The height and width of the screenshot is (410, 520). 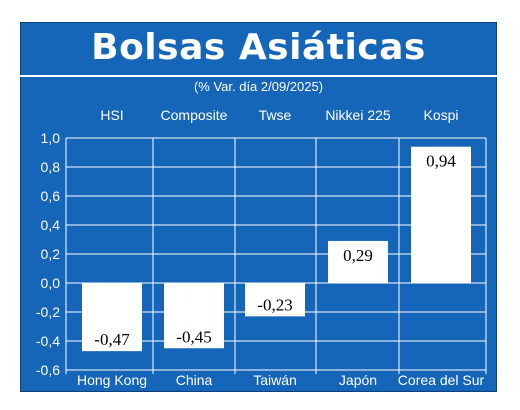 What do you see at coordinates (48, 341) in the screenshot?
I see `y-tick-label: -0,4` at bounding box center [48, 341].